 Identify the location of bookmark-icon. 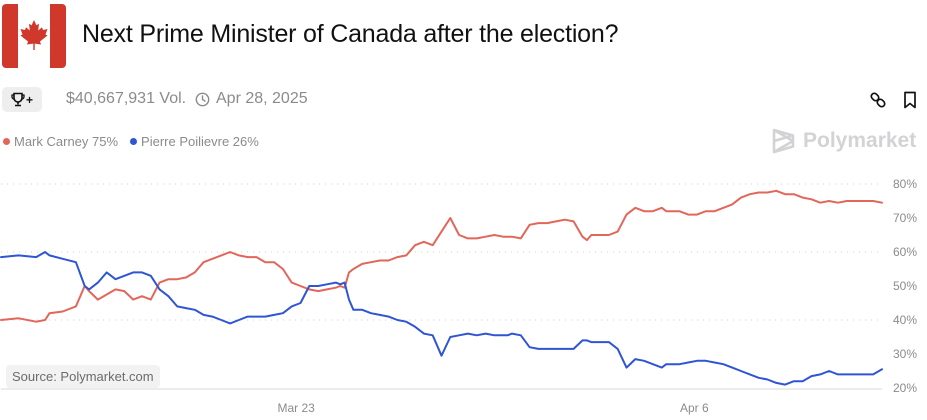
(910, 100).